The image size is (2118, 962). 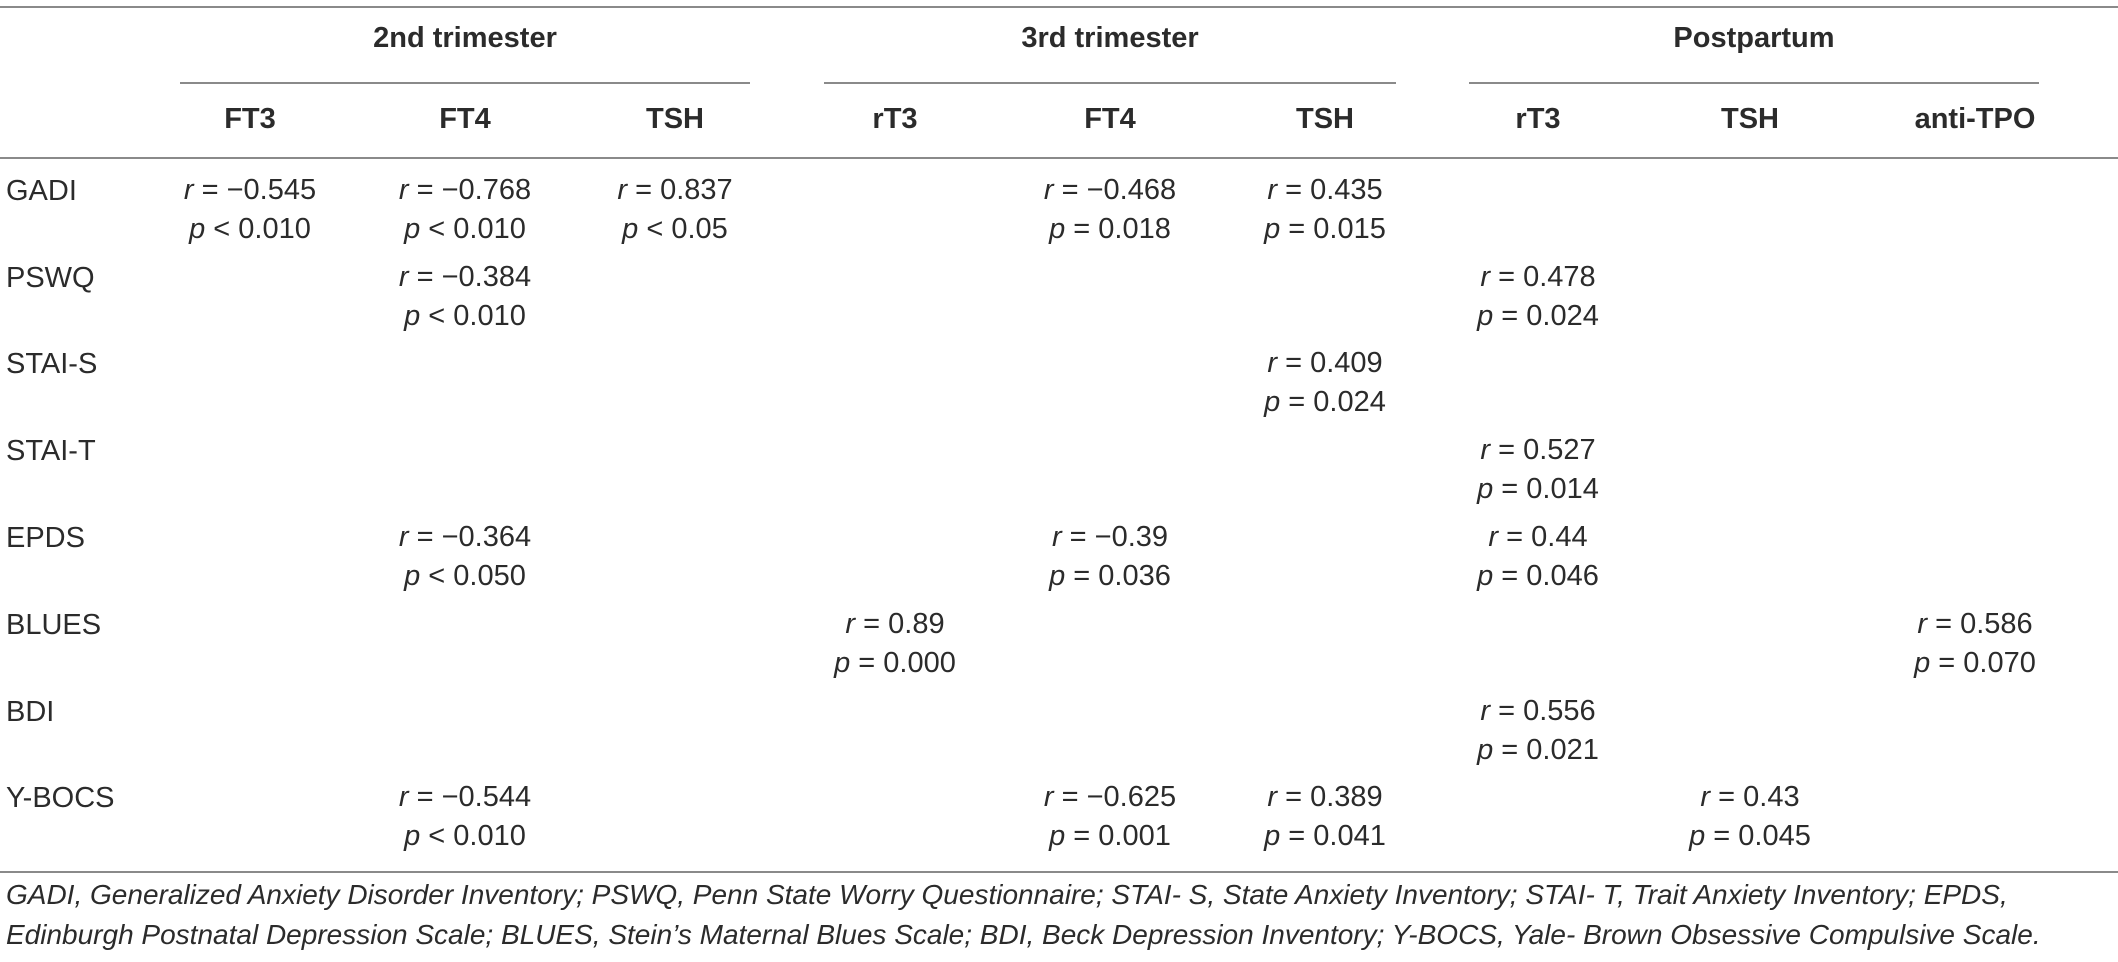 What do you see at coordinates (1975, 663) in the screenshot?
I see `p-value: p = 0.070` at bounding box center [1975, 663].